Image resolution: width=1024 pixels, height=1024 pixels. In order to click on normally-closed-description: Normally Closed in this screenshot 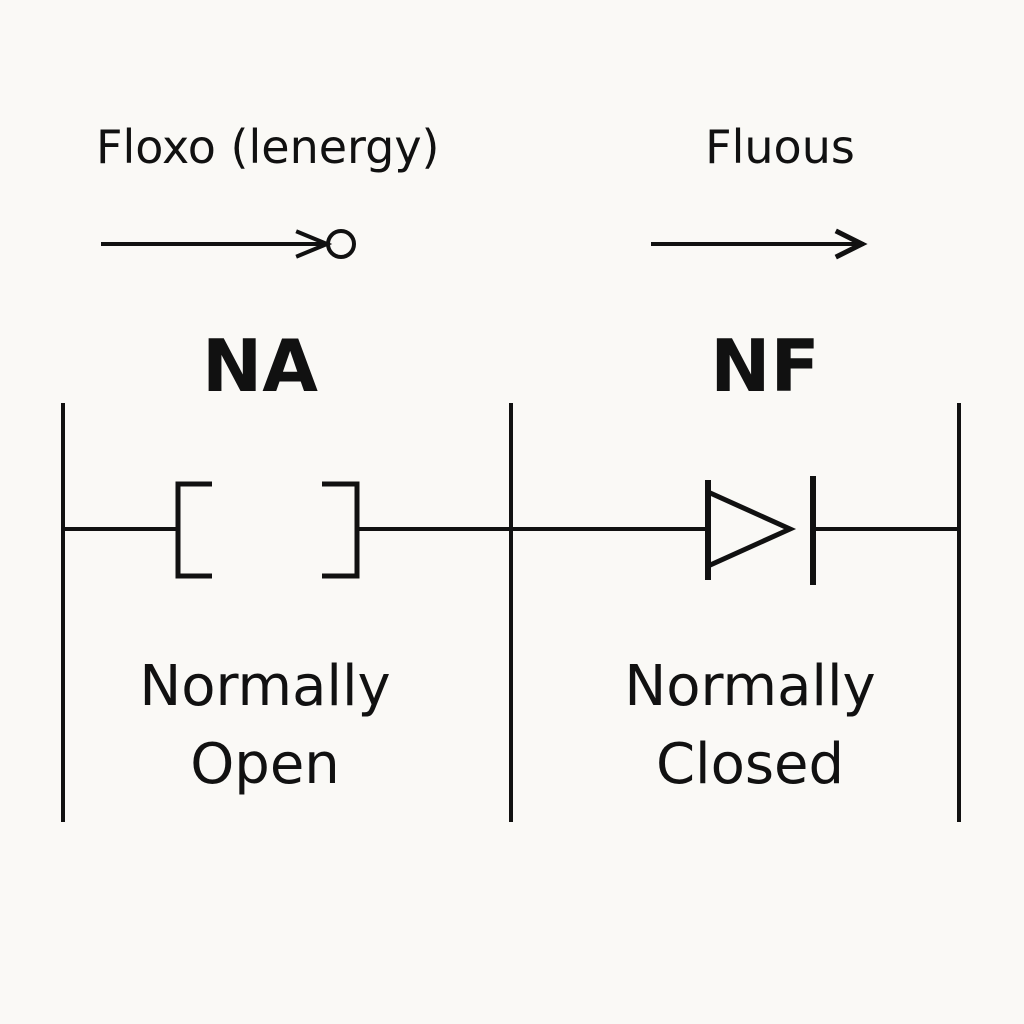, I will do `click(750, 726)`.